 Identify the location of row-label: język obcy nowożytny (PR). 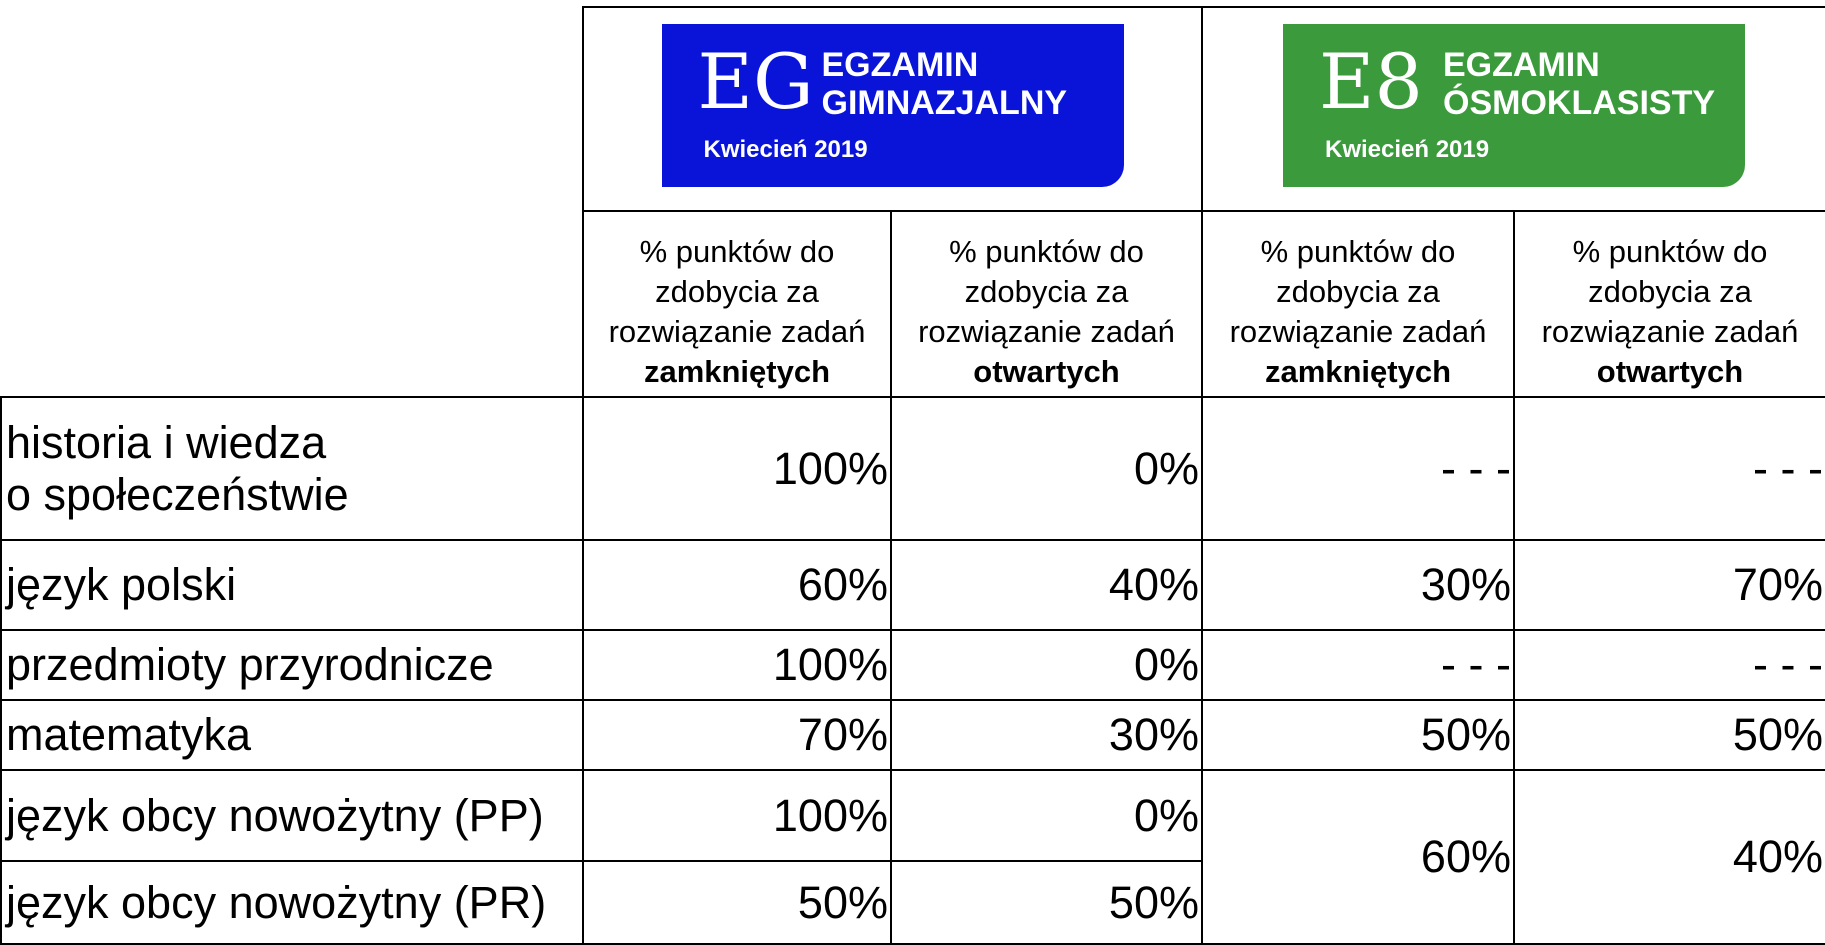
(292, 902).